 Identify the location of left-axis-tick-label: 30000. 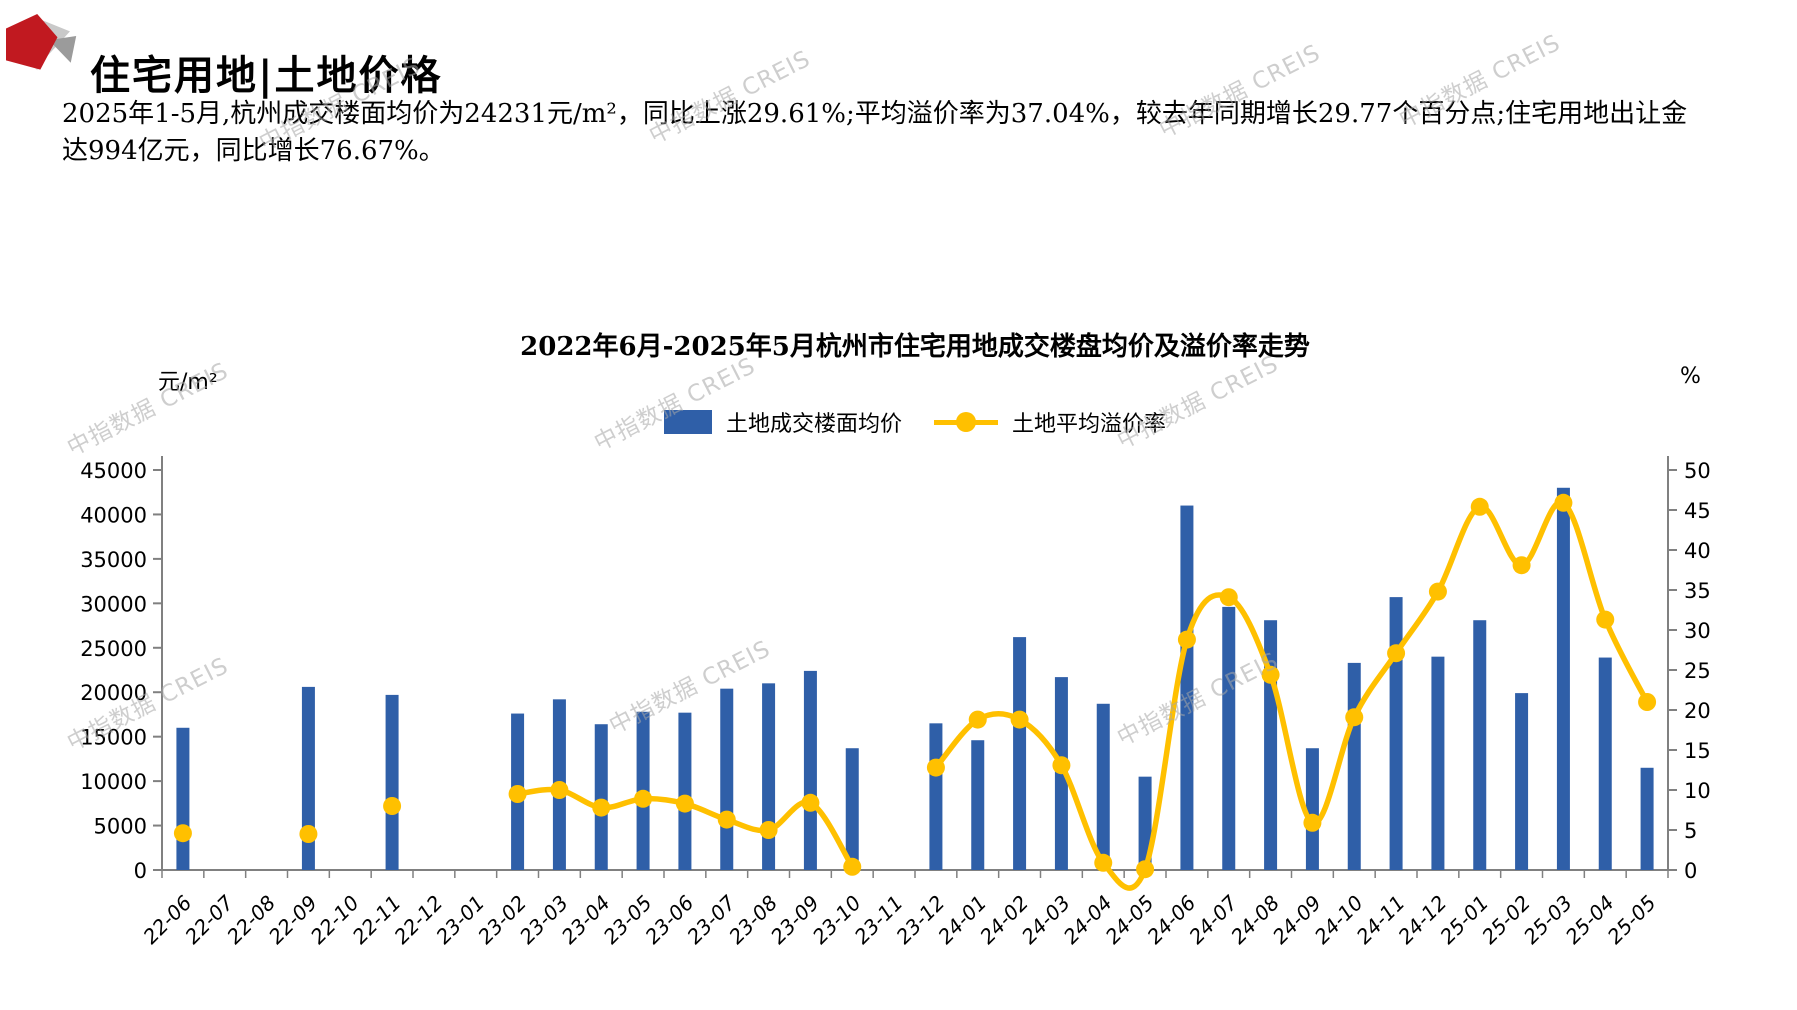
(113, 604).